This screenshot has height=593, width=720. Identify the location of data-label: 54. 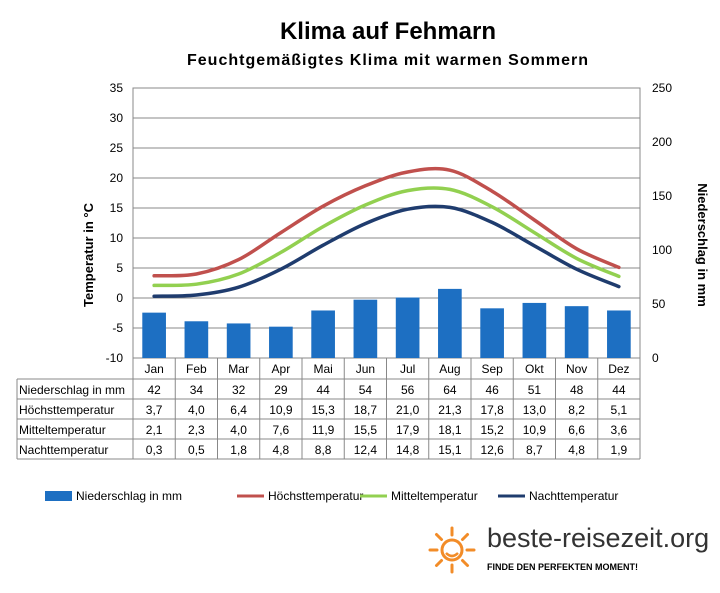
(366, 390).